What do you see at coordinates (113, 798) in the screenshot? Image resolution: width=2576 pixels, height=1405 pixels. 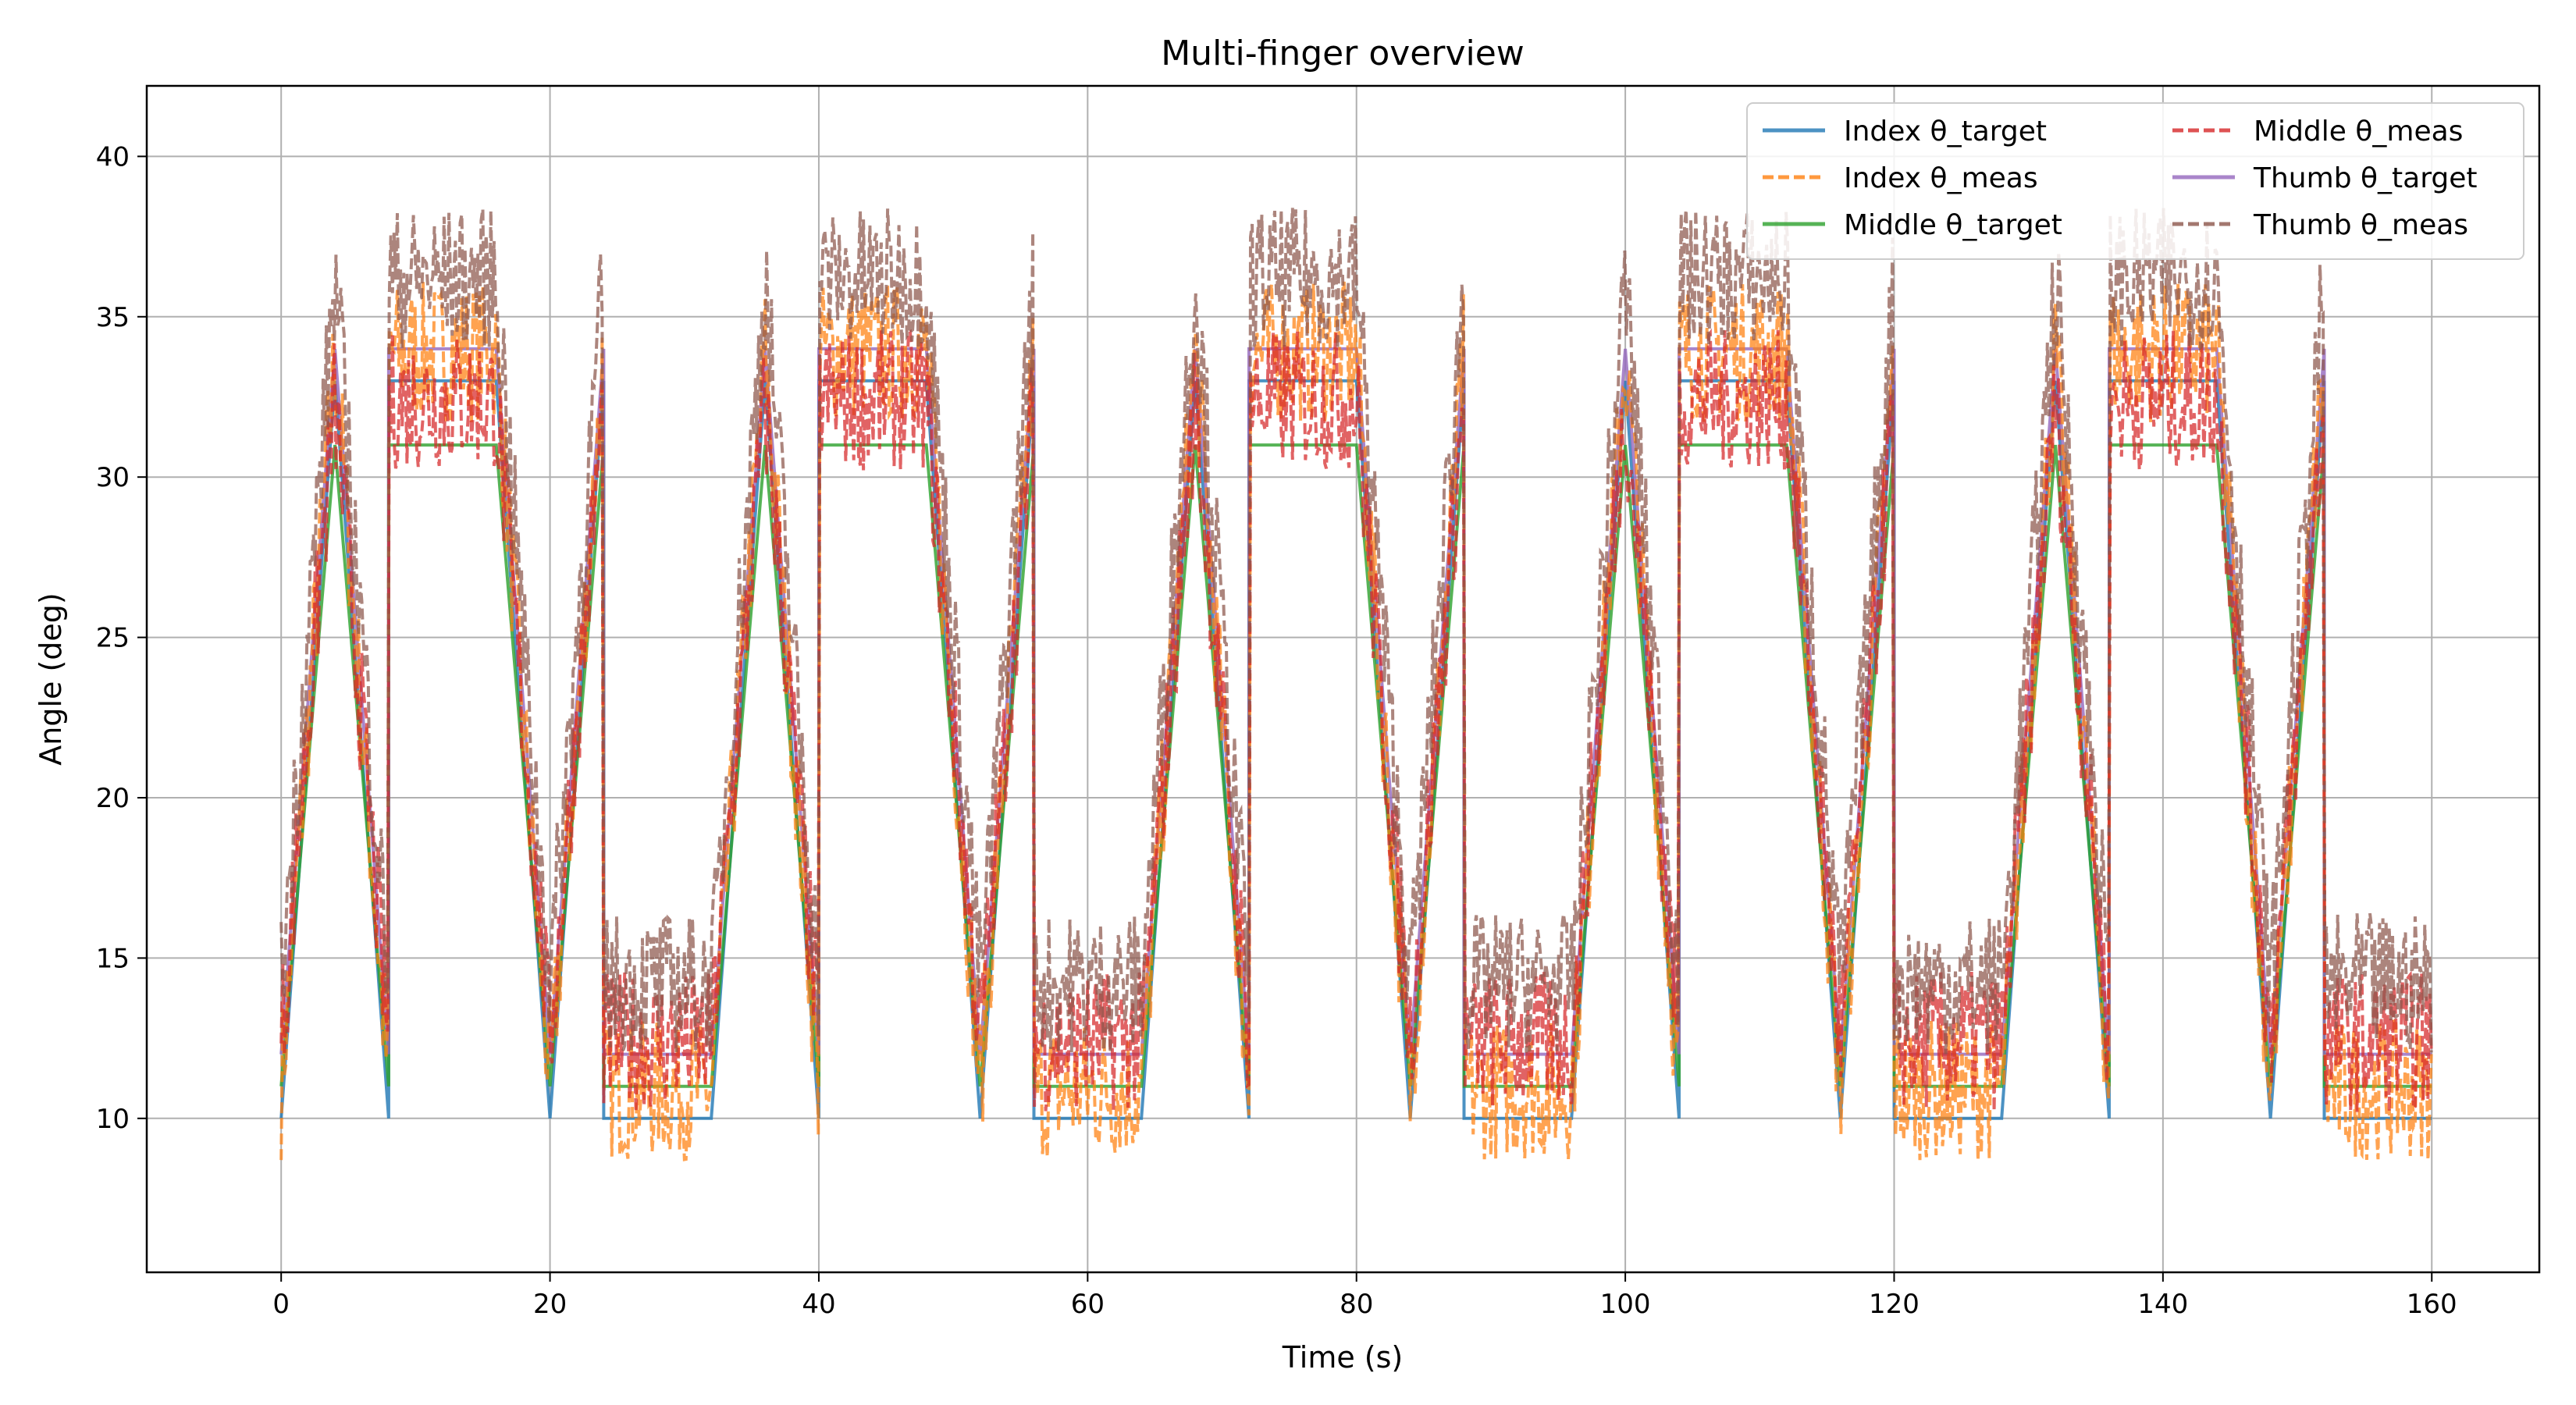 I see `y-tick-label: 20` at bounding box center [113, 798].